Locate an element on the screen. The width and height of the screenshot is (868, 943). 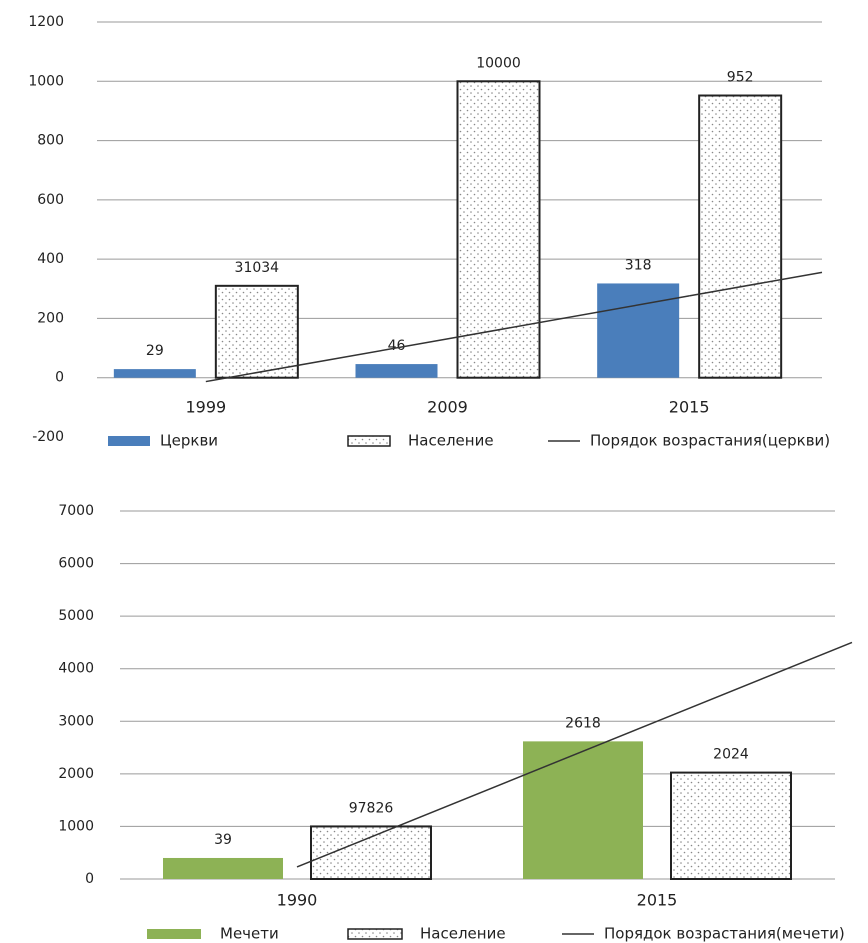
data-label: 31034 is located at coordinates (257, 268).